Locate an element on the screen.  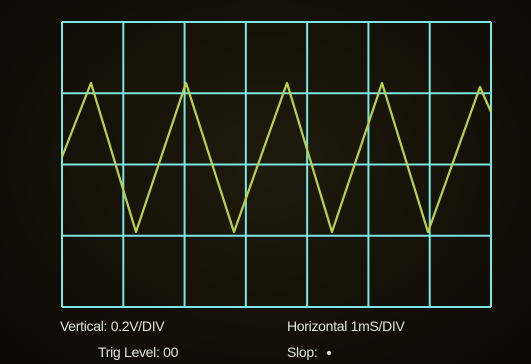
trigger-level-readout: Trig Level: 00 is located at coordinates (138, 352).